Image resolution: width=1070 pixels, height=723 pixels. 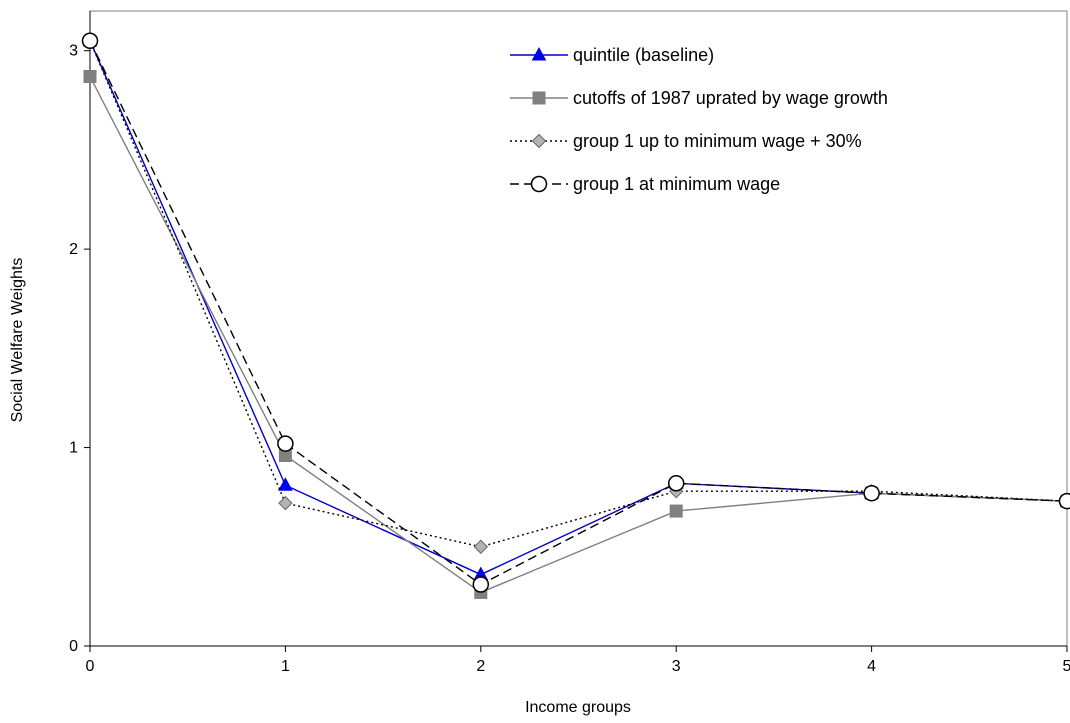 I want to click on x-tick-label: 2, so click(x=480, y=666).